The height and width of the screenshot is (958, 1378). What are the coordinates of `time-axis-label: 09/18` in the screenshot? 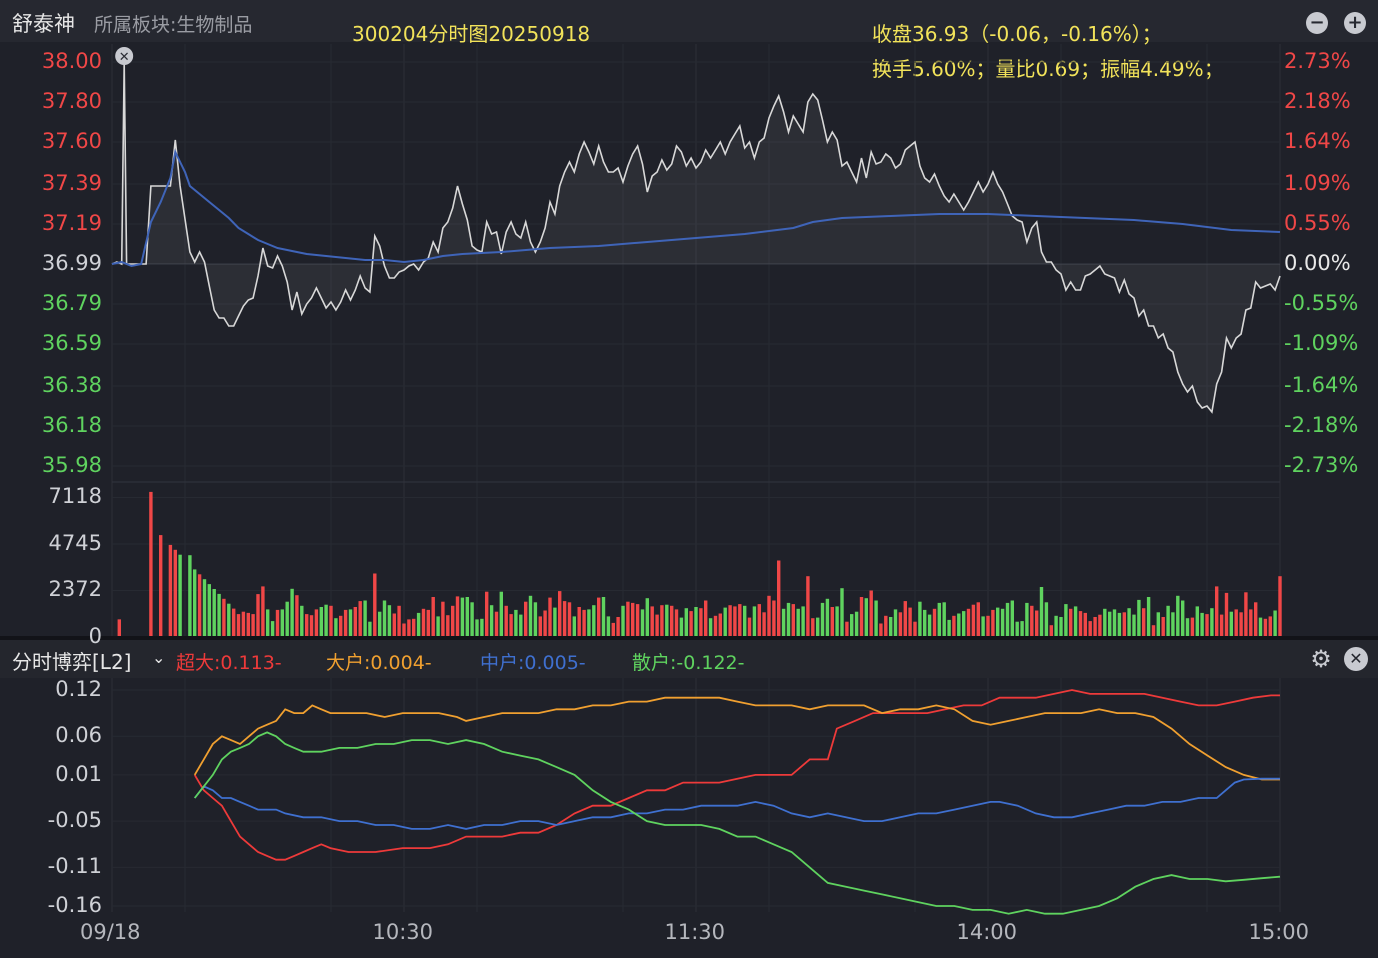 It's located at (110, 932).